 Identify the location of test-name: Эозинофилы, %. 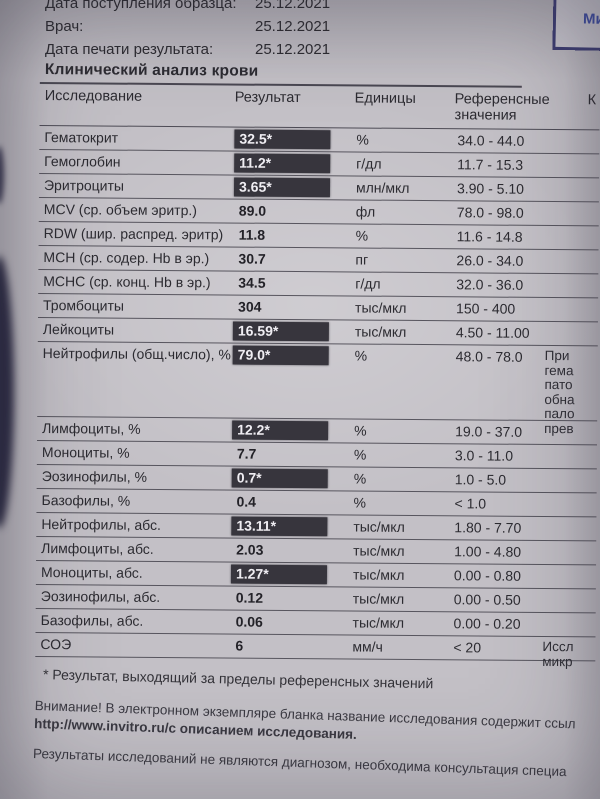
(94, 476).